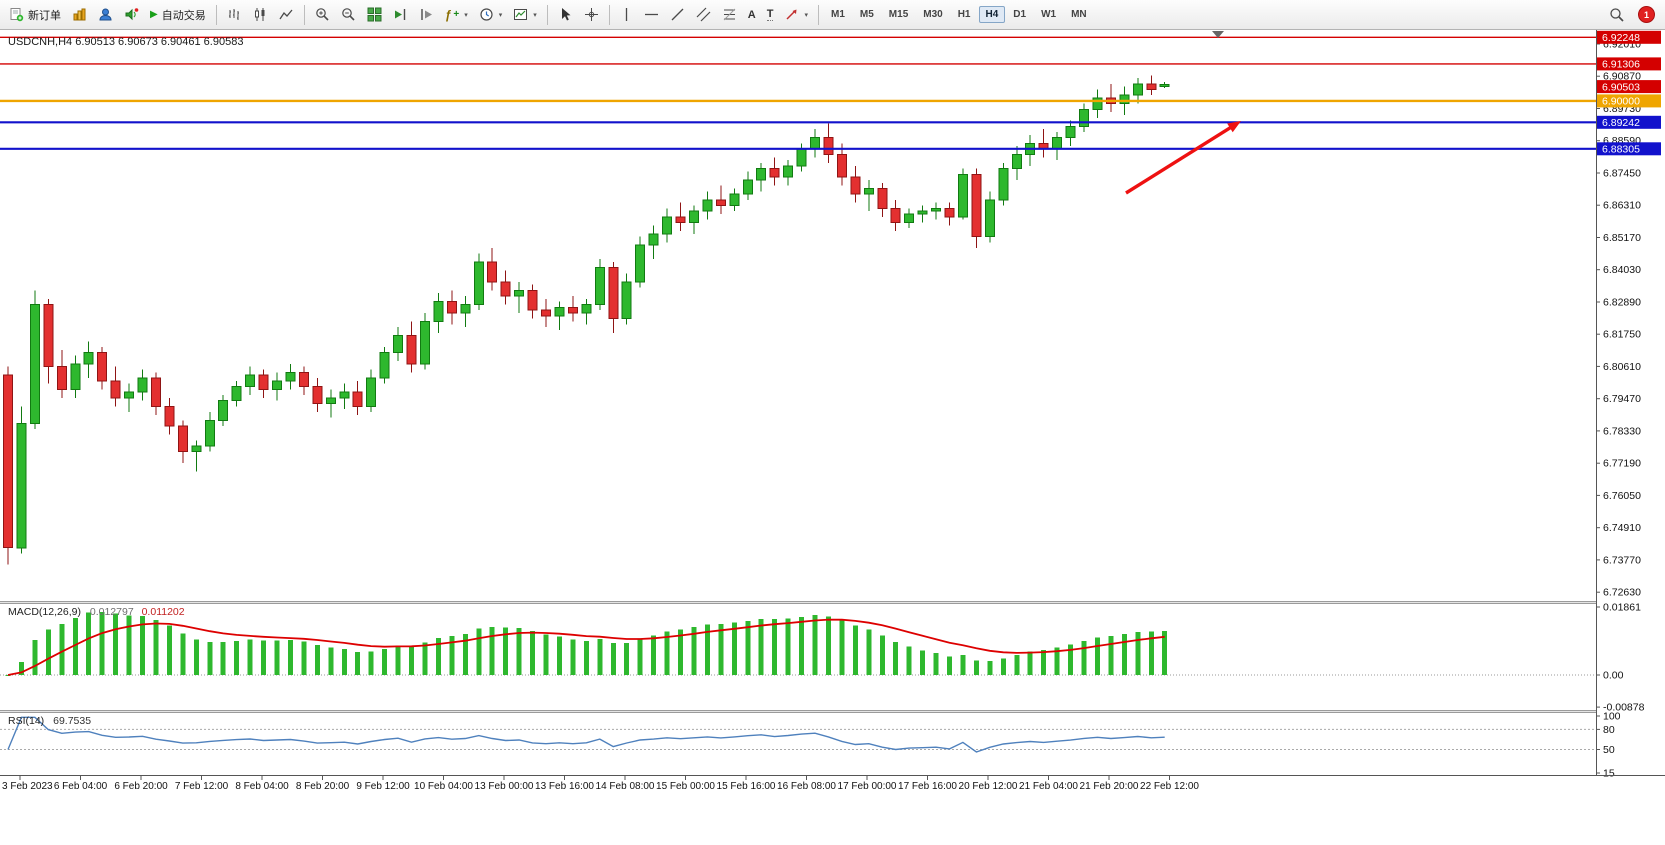 The width and height of the screenshot is (1665, 845). What do you see at coordinates (729, 14) in the screenshot?
I see `fibonacci-button` at bounding box center [729, 14].